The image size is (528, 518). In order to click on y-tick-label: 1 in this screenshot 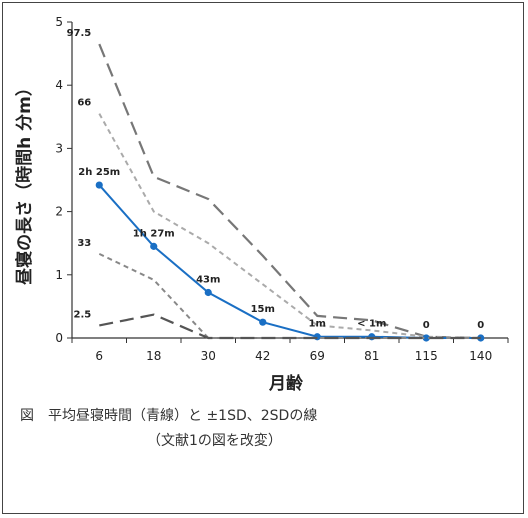, I will do `click(59, 275)`.